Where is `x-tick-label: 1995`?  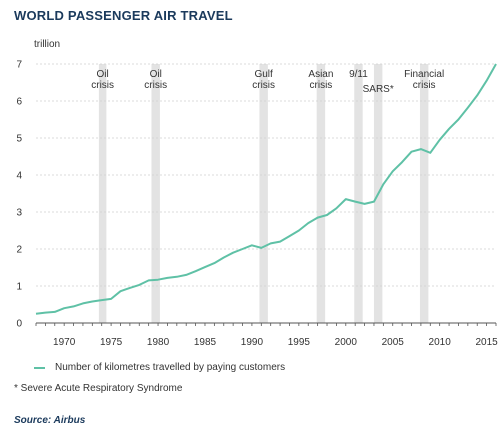
x-tick-label: 1995 is located at coordinates (299, 342).